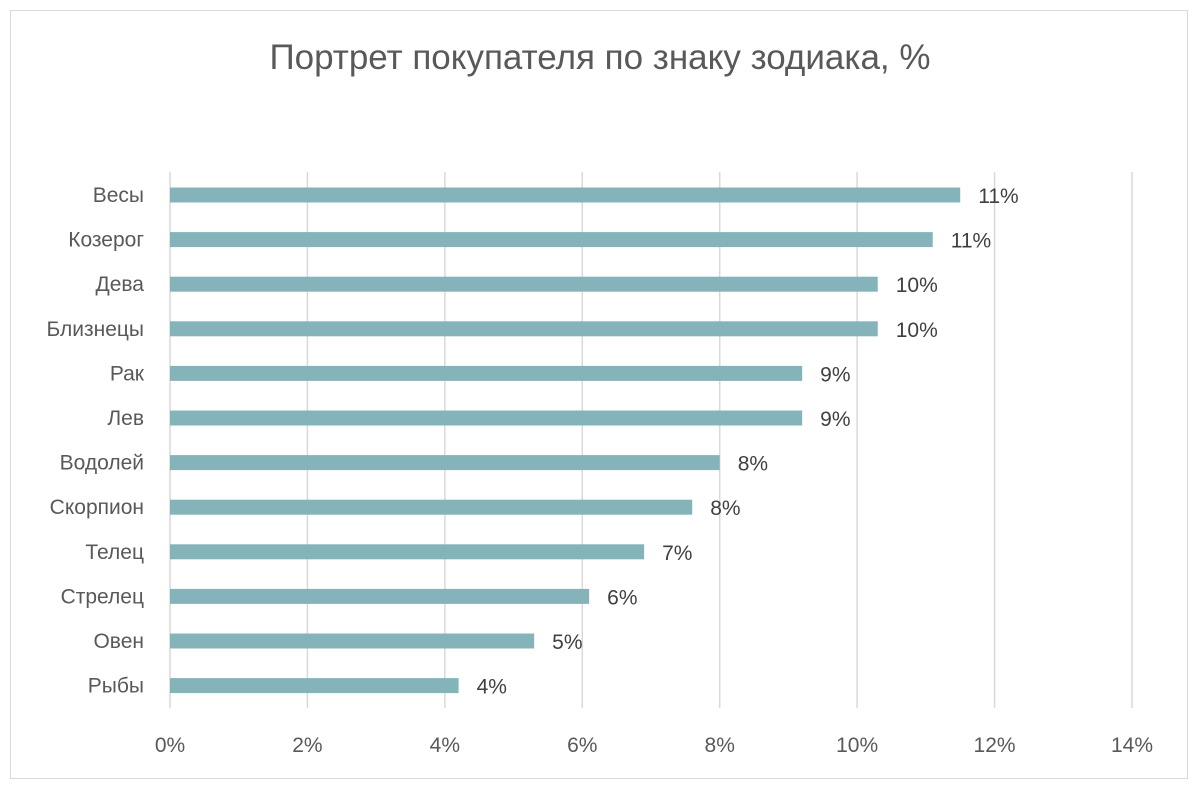 This screenshot has height=791, width=1200. What do you see at coordinates (116, 686) in the screenshot?
I see `category-label: Рыбы` at bounding box center [116, 686].